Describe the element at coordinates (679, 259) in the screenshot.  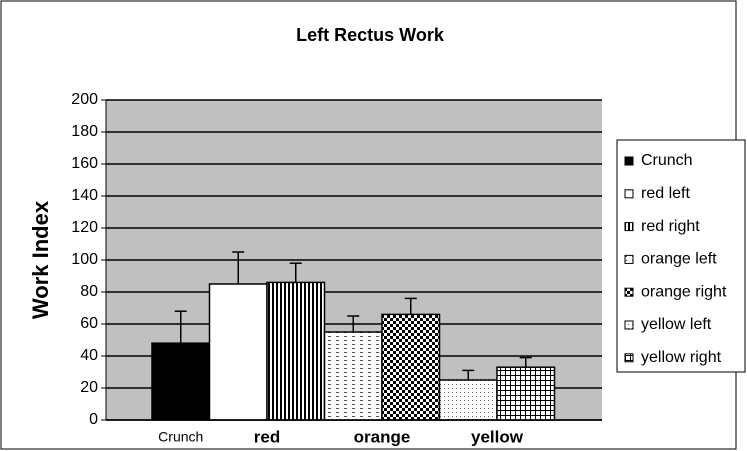
I see `legend-label: orange left` at that location.